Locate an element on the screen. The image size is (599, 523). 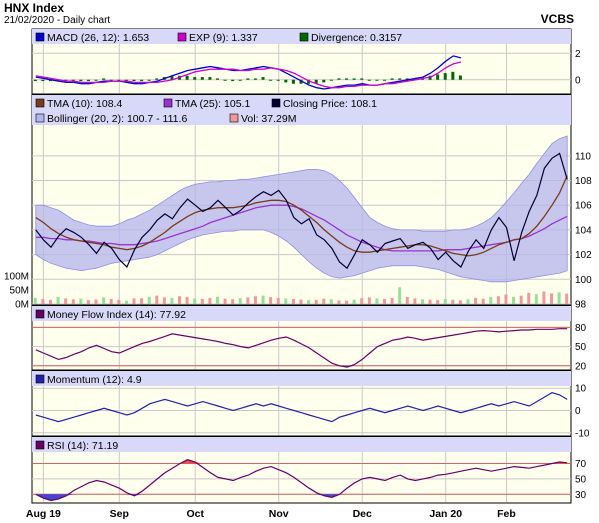
rsi-line is located at coordinates (301, 480).